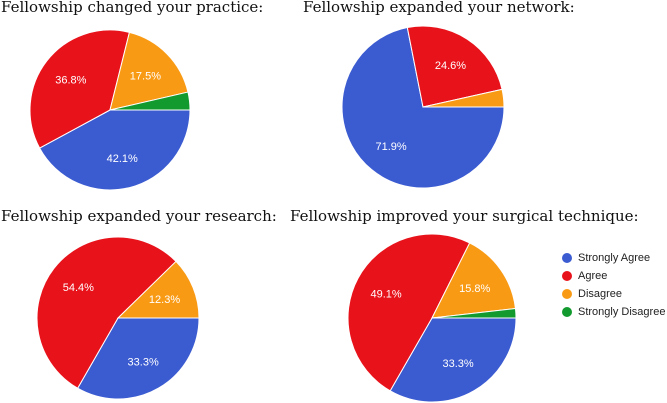  What do you see at coordinates (158, 289) in the screenshot?
I see `pie-slice-research-disagree` at bounding box center [158, 289].